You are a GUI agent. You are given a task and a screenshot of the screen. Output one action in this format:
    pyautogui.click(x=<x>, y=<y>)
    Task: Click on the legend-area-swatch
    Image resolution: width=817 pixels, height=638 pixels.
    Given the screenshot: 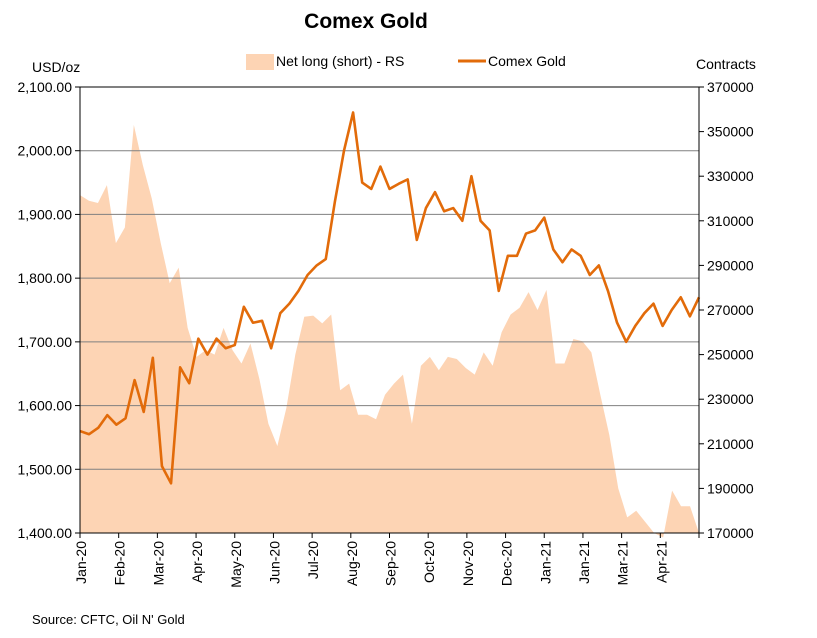 What is the action you would take?
    pyautogui.click(x=260, y=62)
    